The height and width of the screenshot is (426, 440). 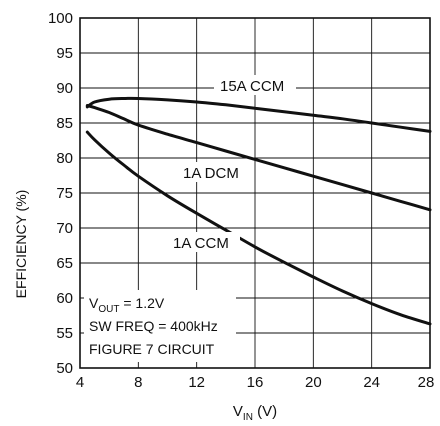 What do you see at coordinates (371, 382) in the screenshot?
I see `x-tick-label: 24` at bounding box center [371, 382].